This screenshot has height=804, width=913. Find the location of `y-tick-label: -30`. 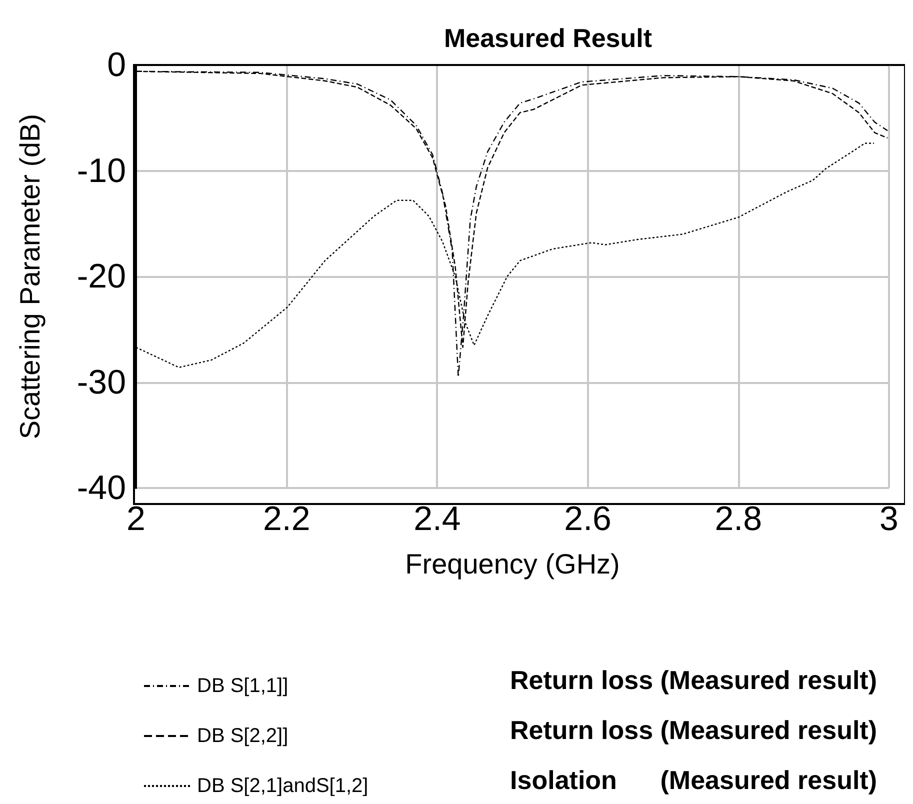

y-tick-label: -30 is located at coordinates (101, 382).